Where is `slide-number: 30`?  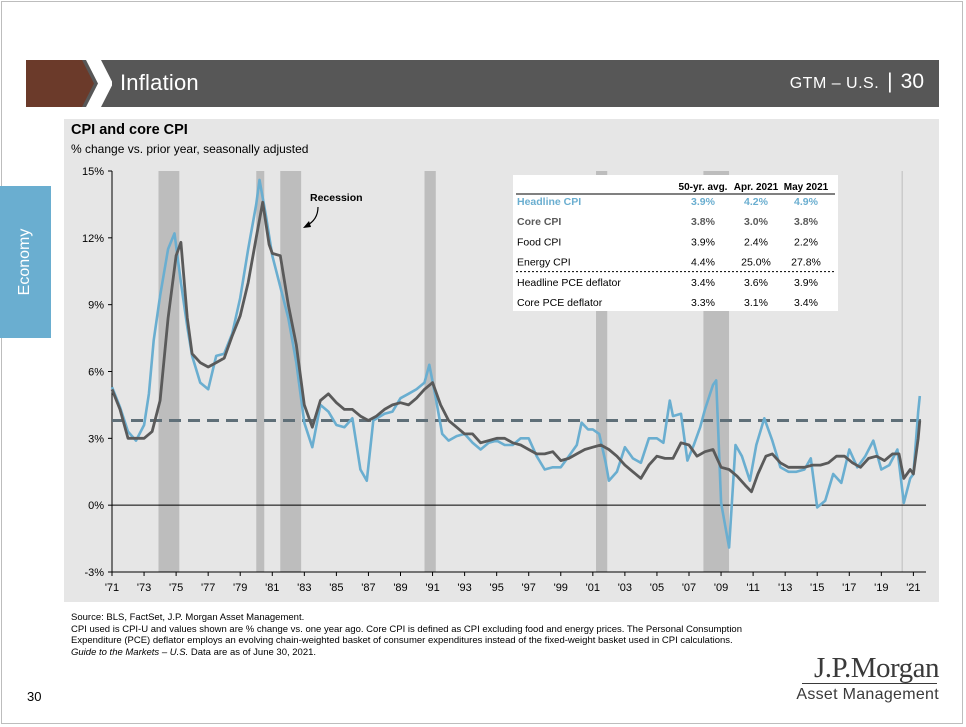 slide-number: 30 is located at coordinates (912, 81).